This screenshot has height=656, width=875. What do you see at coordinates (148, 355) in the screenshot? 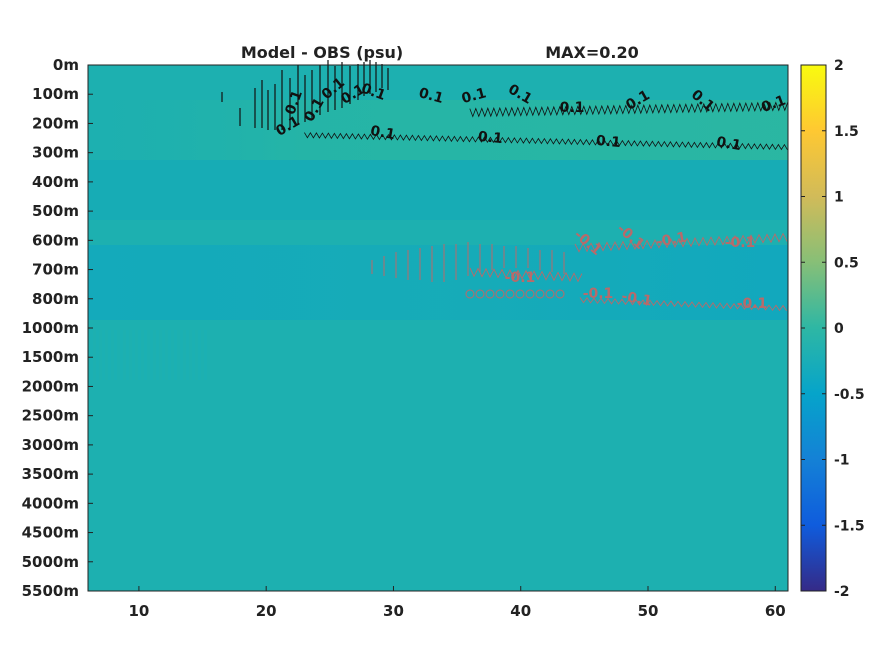
I see `striped-texture` at bounding box center [148, 355].